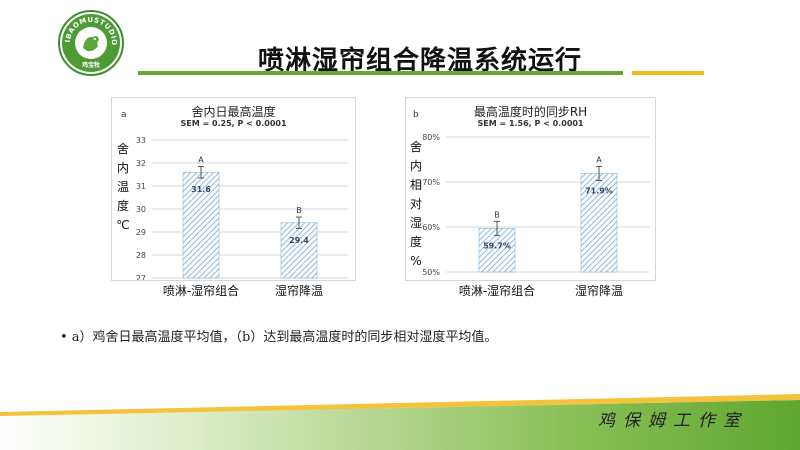 The image size is (800, 450). I want to click on title-underline-green, so click(380, 73).